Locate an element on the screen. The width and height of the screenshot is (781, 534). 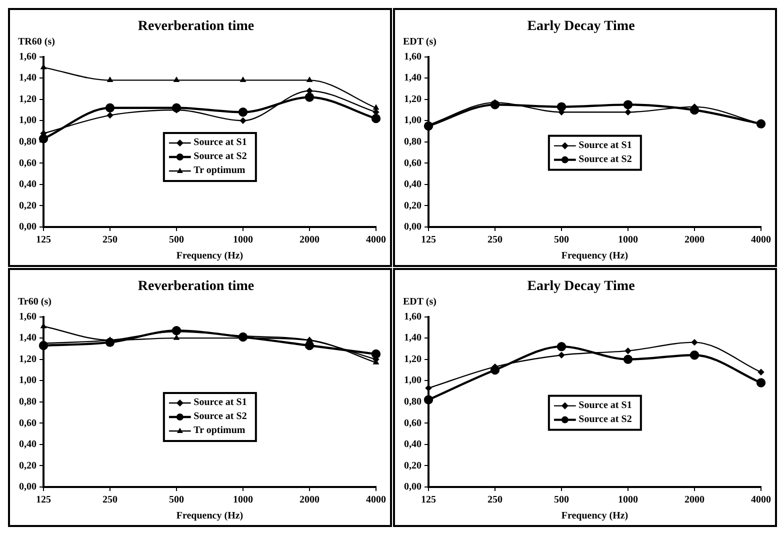
y-axis-title: Tr60 (s) is located at coordinates (35, 302).